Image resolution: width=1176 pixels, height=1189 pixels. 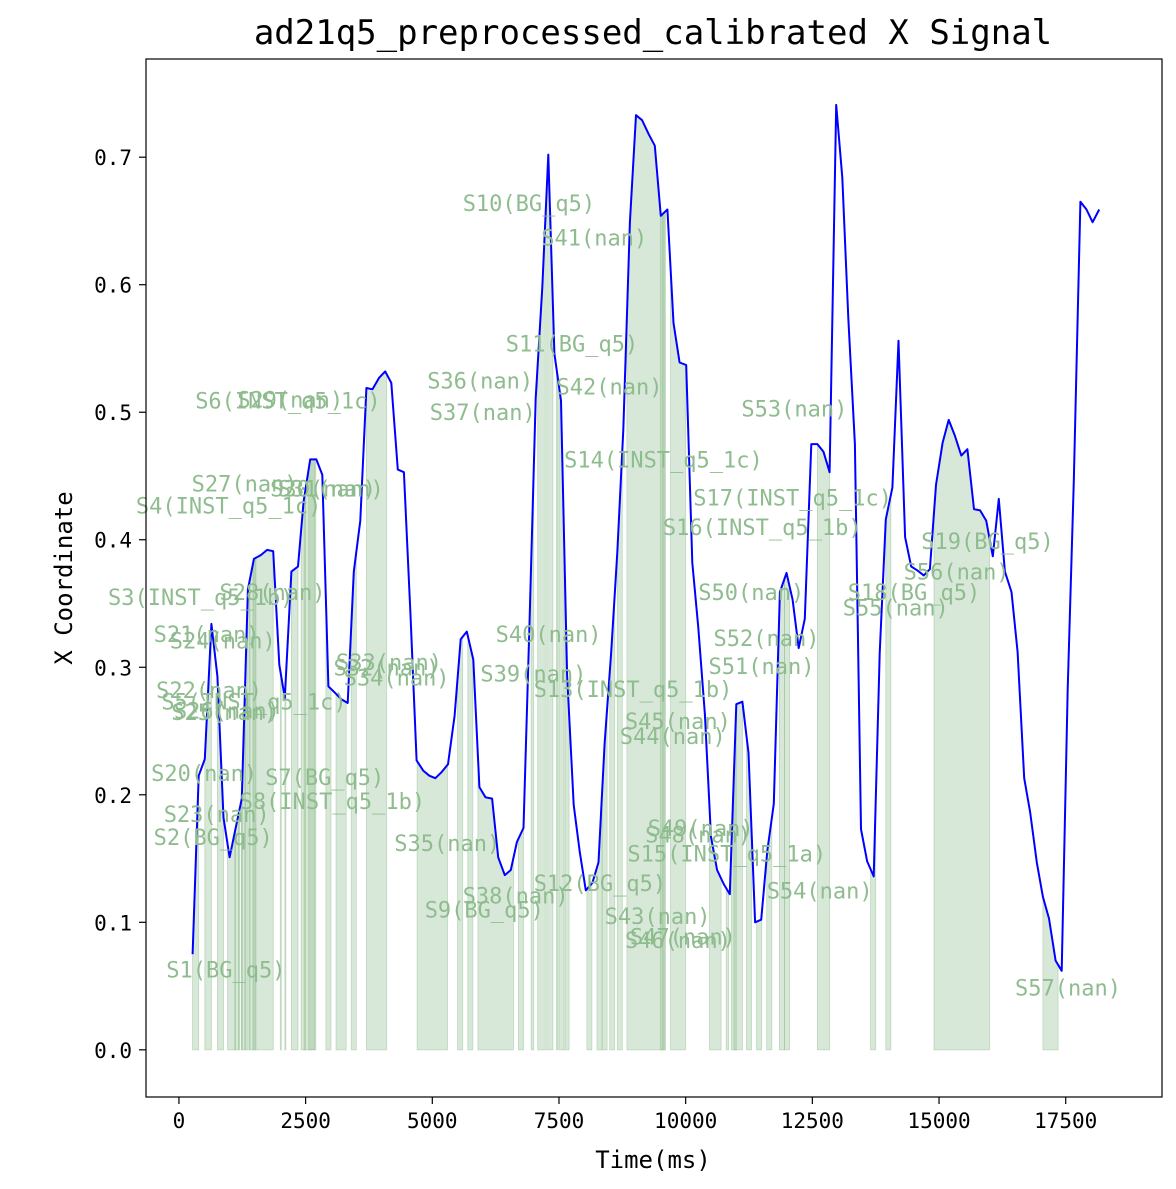 I want to click on segment-label-9: S9(BG_q5), so click(x=484, y=911).